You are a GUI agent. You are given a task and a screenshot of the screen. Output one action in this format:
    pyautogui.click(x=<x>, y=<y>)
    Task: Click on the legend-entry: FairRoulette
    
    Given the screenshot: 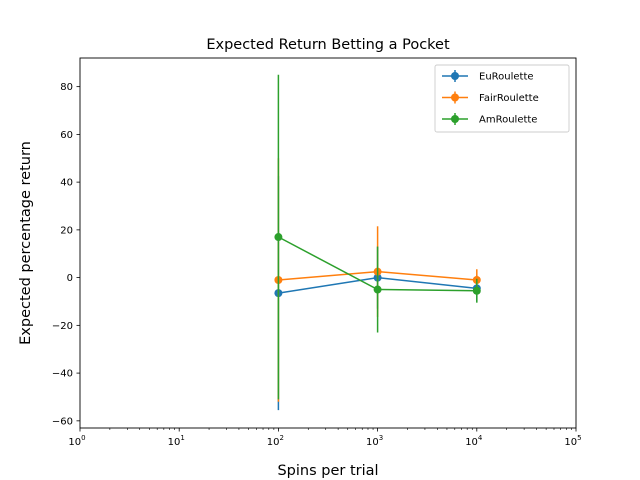 What is the action you would take?
    pyautogui.click(x=490, y=97)
    